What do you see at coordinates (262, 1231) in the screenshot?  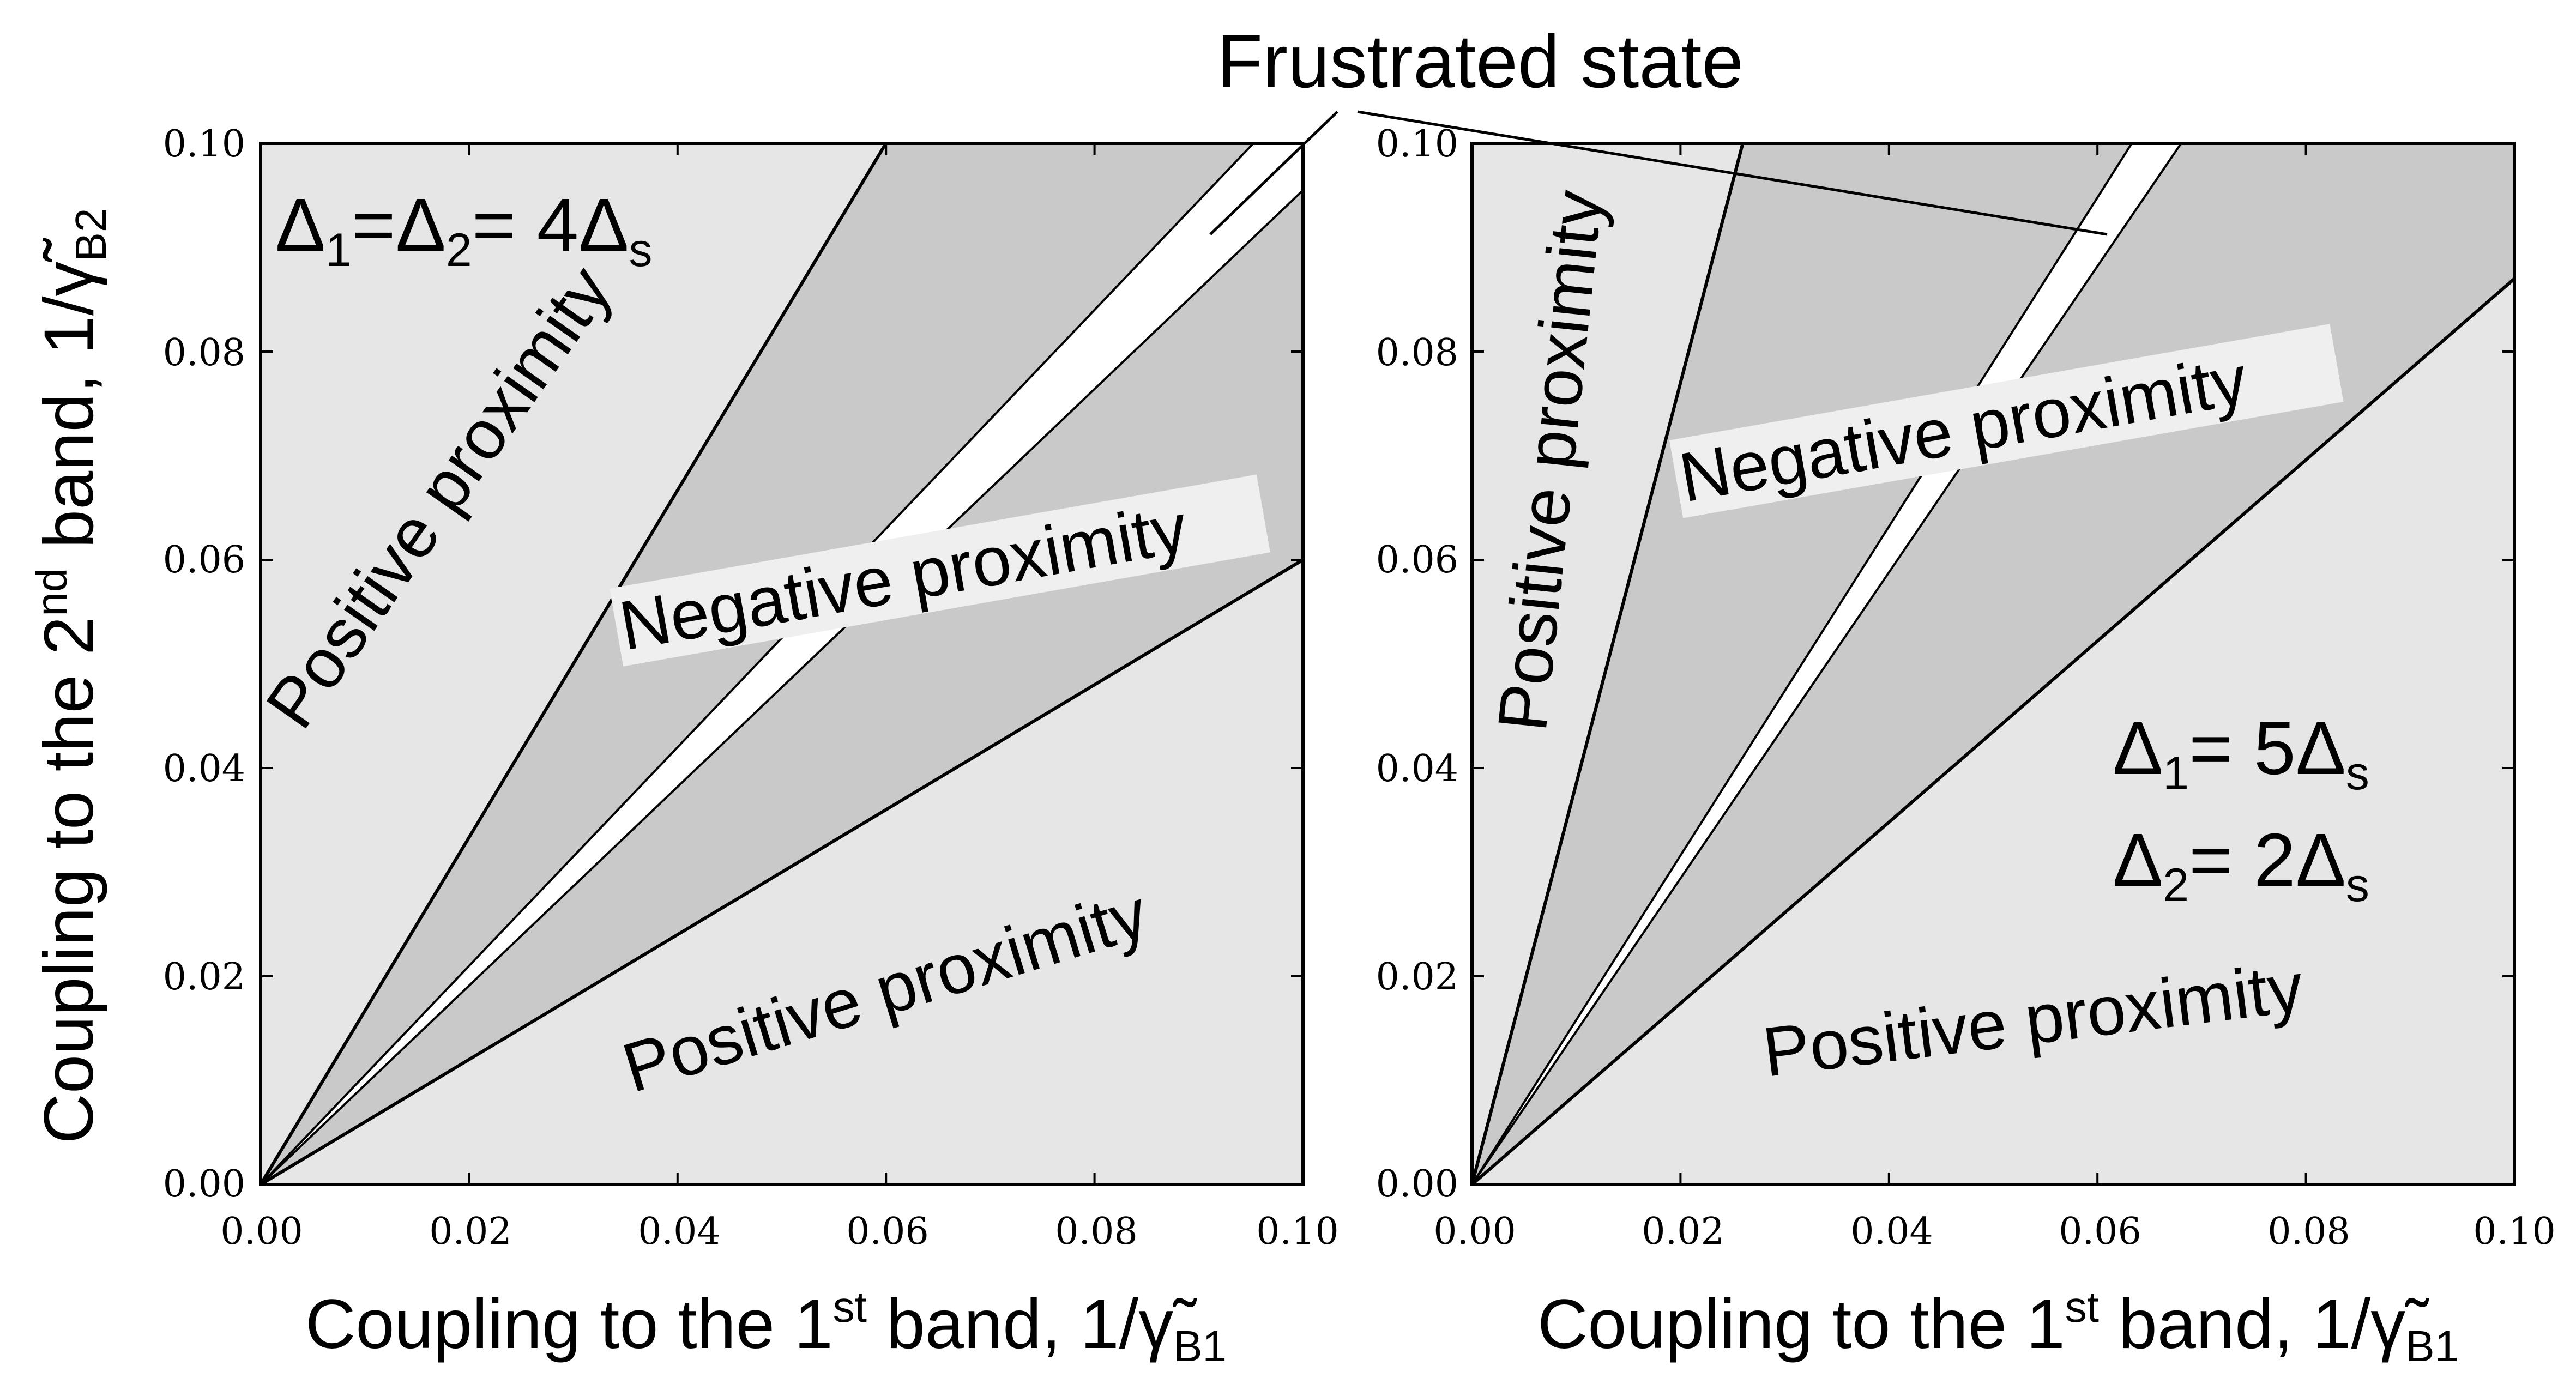 I see `left-x-tick-label: 0.00` at bounding box center [262, 1231].